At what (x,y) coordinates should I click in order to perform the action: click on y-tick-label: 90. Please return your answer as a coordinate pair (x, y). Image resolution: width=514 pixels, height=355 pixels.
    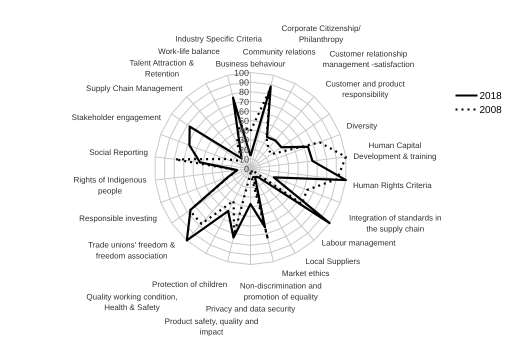
    Looking at the image, I should click on (244, 83).